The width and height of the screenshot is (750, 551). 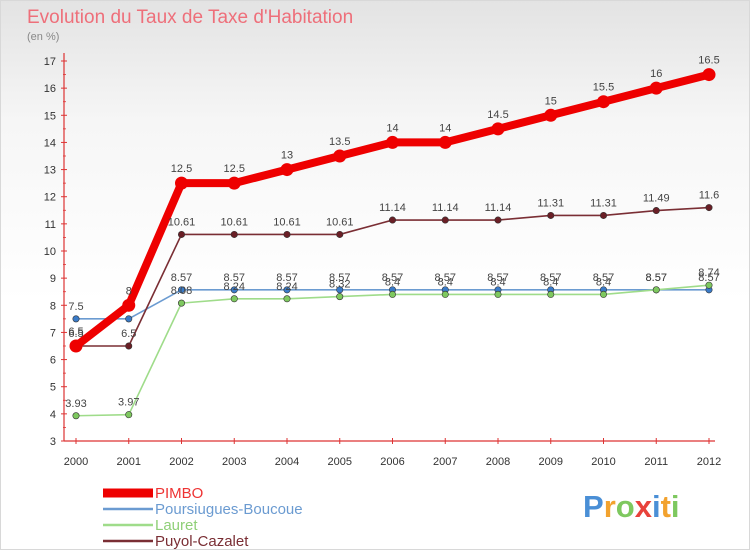 What do you see at coordinates (445, 128) in the screenshot?
I see `data-label: 14` at bounding box center [445, 128].